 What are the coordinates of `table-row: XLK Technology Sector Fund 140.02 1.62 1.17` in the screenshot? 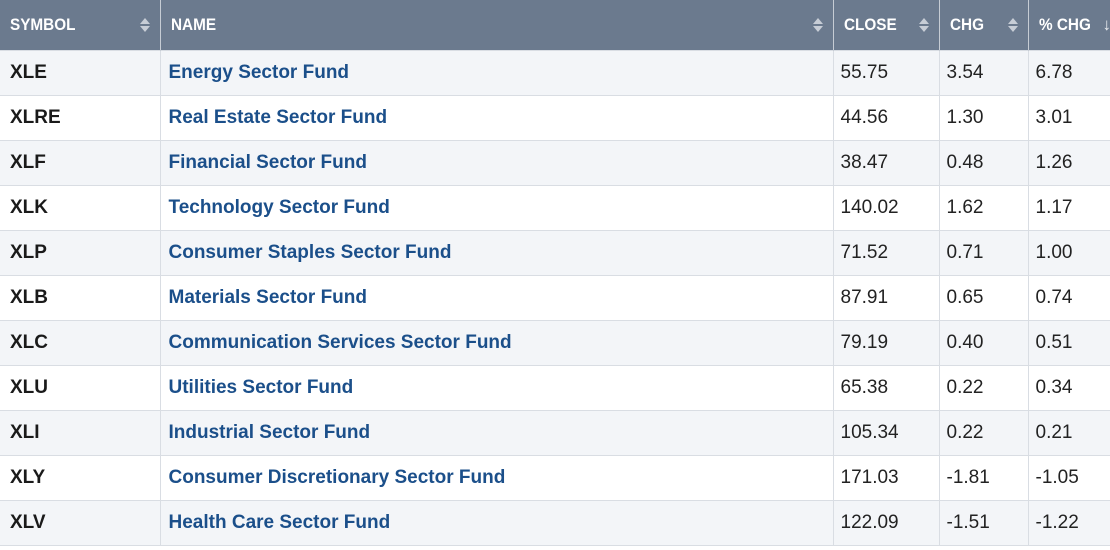 It's located at (555, 207).